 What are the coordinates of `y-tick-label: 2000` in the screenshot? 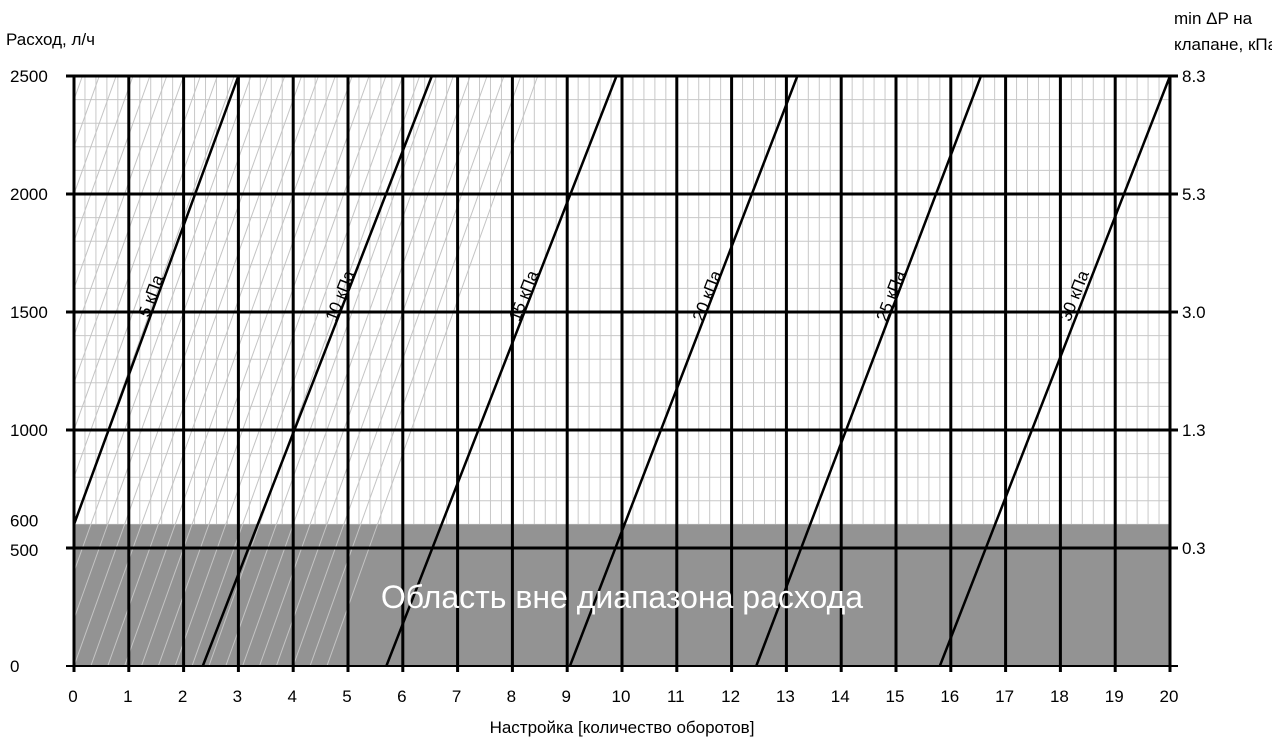 It's located at (29, 194).